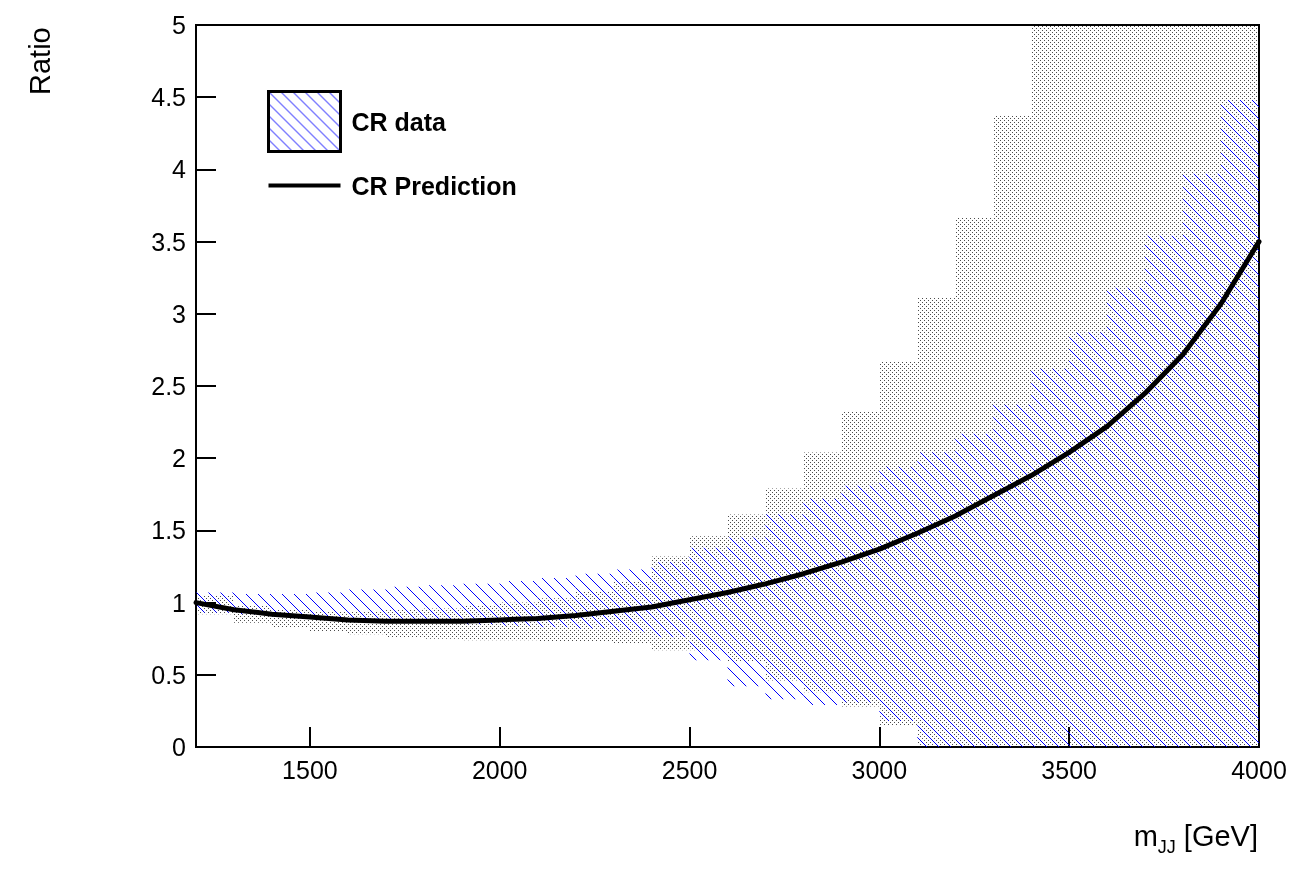 This screenshot has width=1296, height=873. What do you see at coordinates (310, 769) in the screenshot?
I see `x-tick-label: 1500` at bounding box center [310, 769].